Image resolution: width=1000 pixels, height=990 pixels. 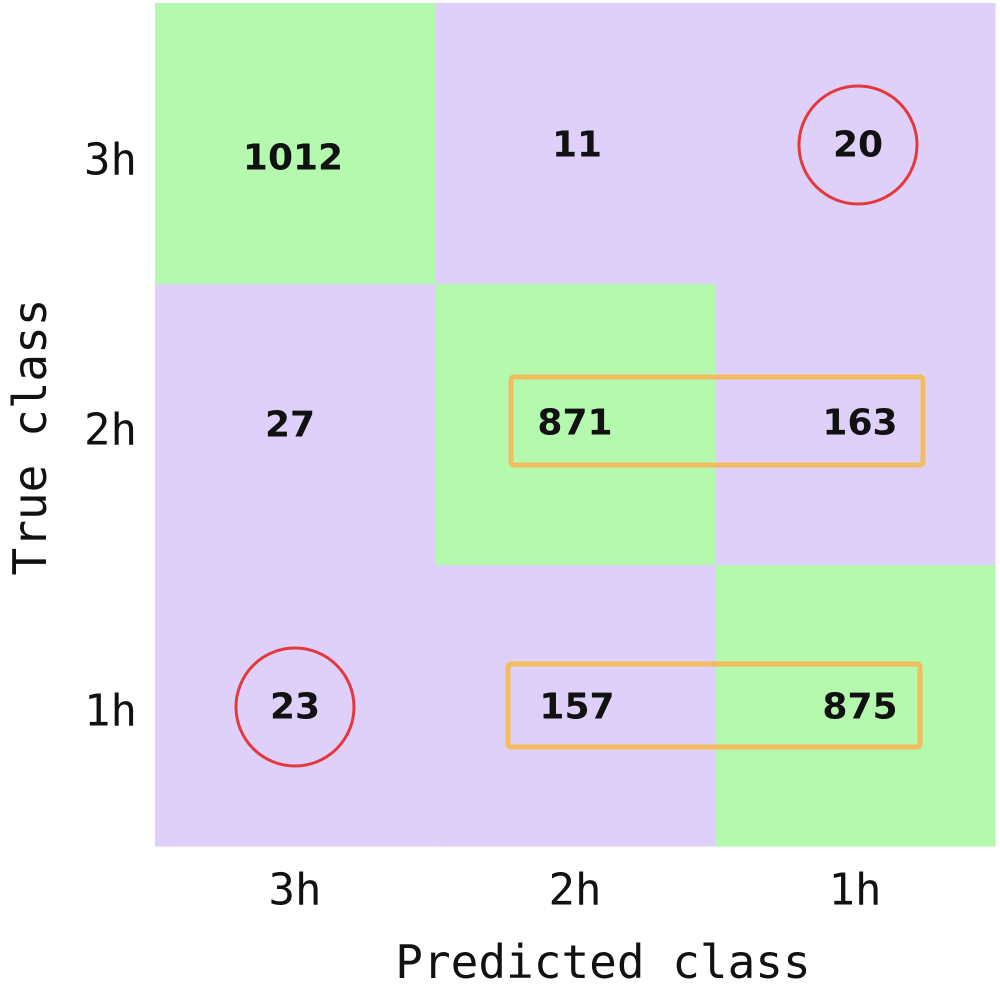 I want to click on matrix-cell-1h-1h, so click(x=855, y=706).